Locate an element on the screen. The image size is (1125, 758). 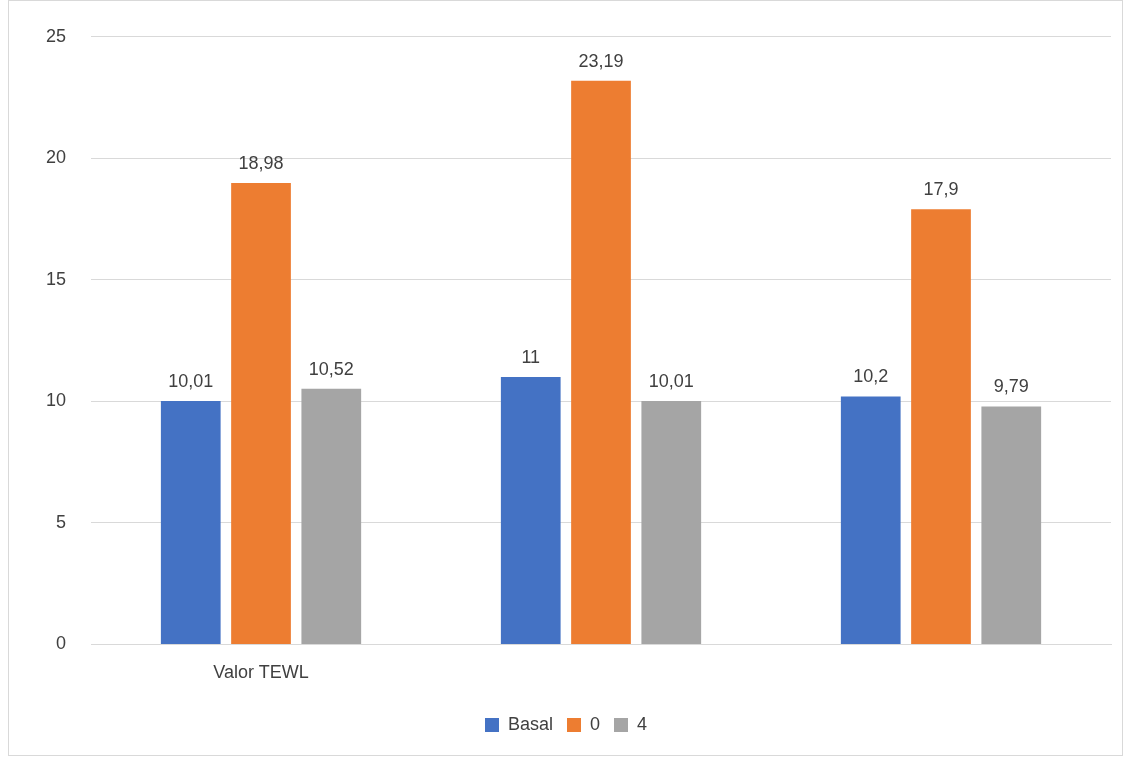
y-tick-label: 10 is located at coordinates (56, 400).